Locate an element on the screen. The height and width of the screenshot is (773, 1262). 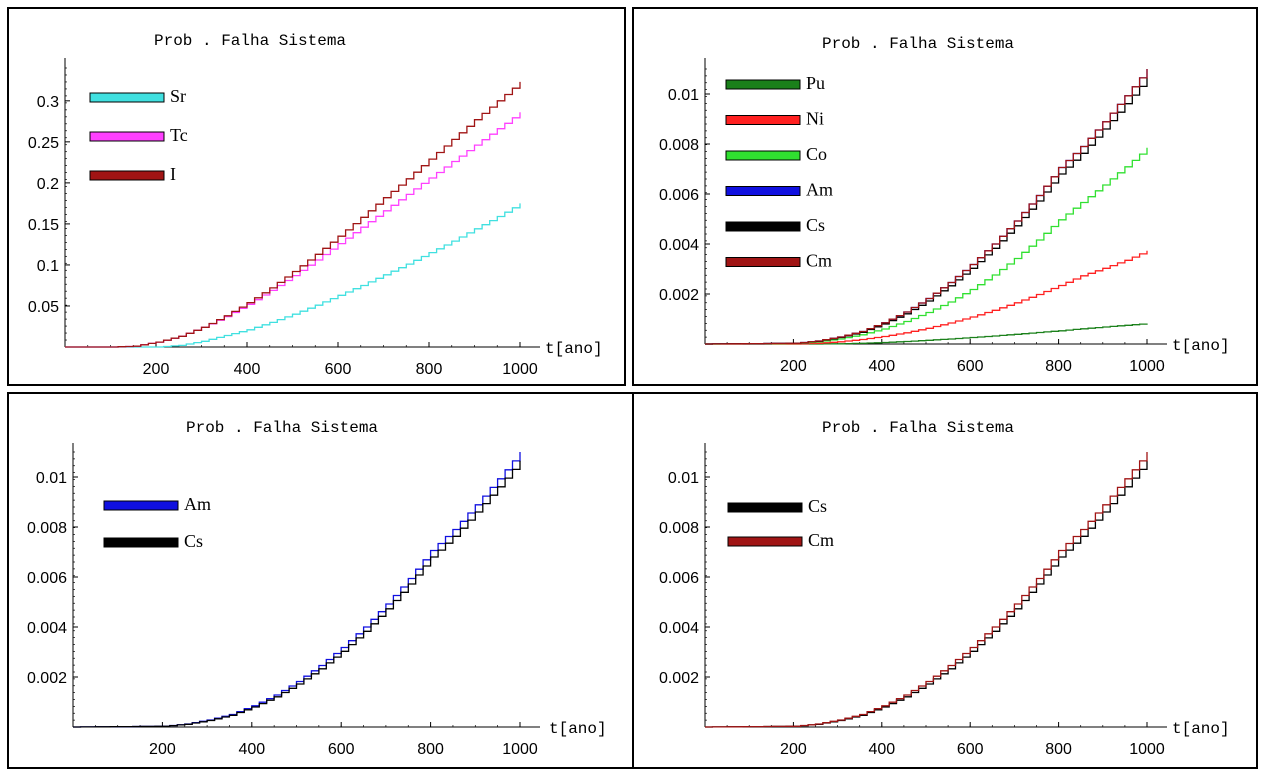
y-tick-label: 0.25 is located at coordinates (43, 143).